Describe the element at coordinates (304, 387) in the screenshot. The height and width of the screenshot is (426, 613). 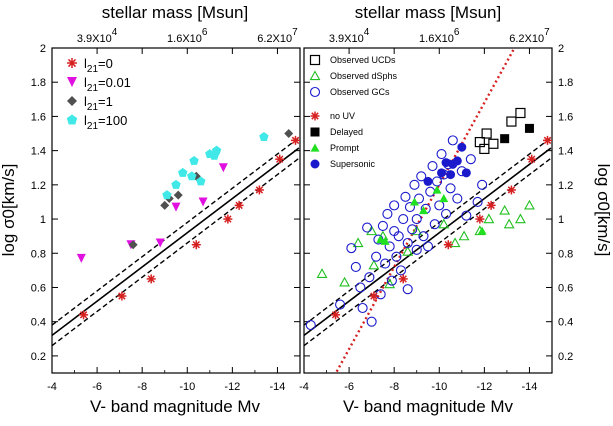
I see `x-tick-label: -4` at that location.